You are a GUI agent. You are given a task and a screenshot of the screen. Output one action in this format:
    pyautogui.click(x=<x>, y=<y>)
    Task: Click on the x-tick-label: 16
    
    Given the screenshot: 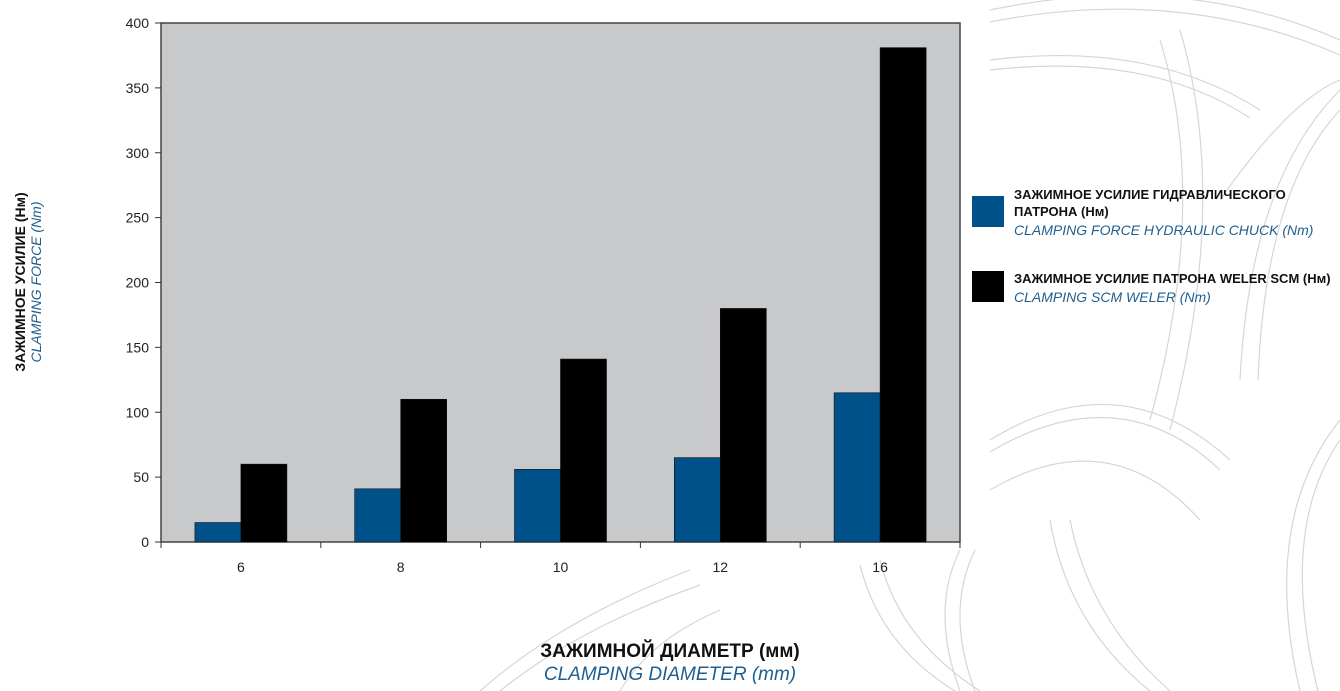 What is the action you would take?
    pyautogui.click(x=880, y=567)
    